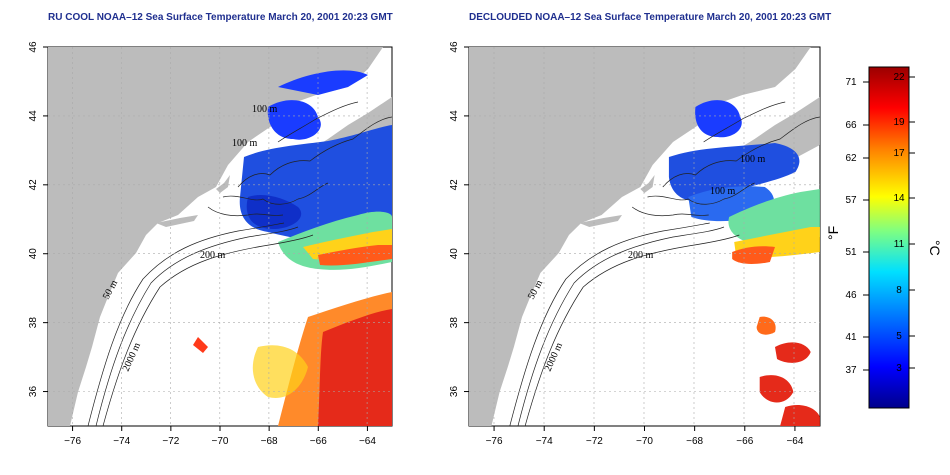 This screenshot has width=950, height=475. Describe the element at coordinates (899, 244) in the screenshot. I see `colorbar-c-label: 11` at that location.